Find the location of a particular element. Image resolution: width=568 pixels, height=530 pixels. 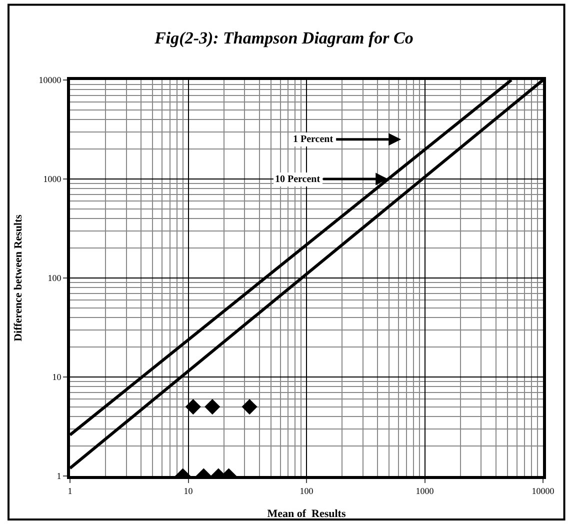

annotation: 1 Percent is located at coordinates (313, 139).